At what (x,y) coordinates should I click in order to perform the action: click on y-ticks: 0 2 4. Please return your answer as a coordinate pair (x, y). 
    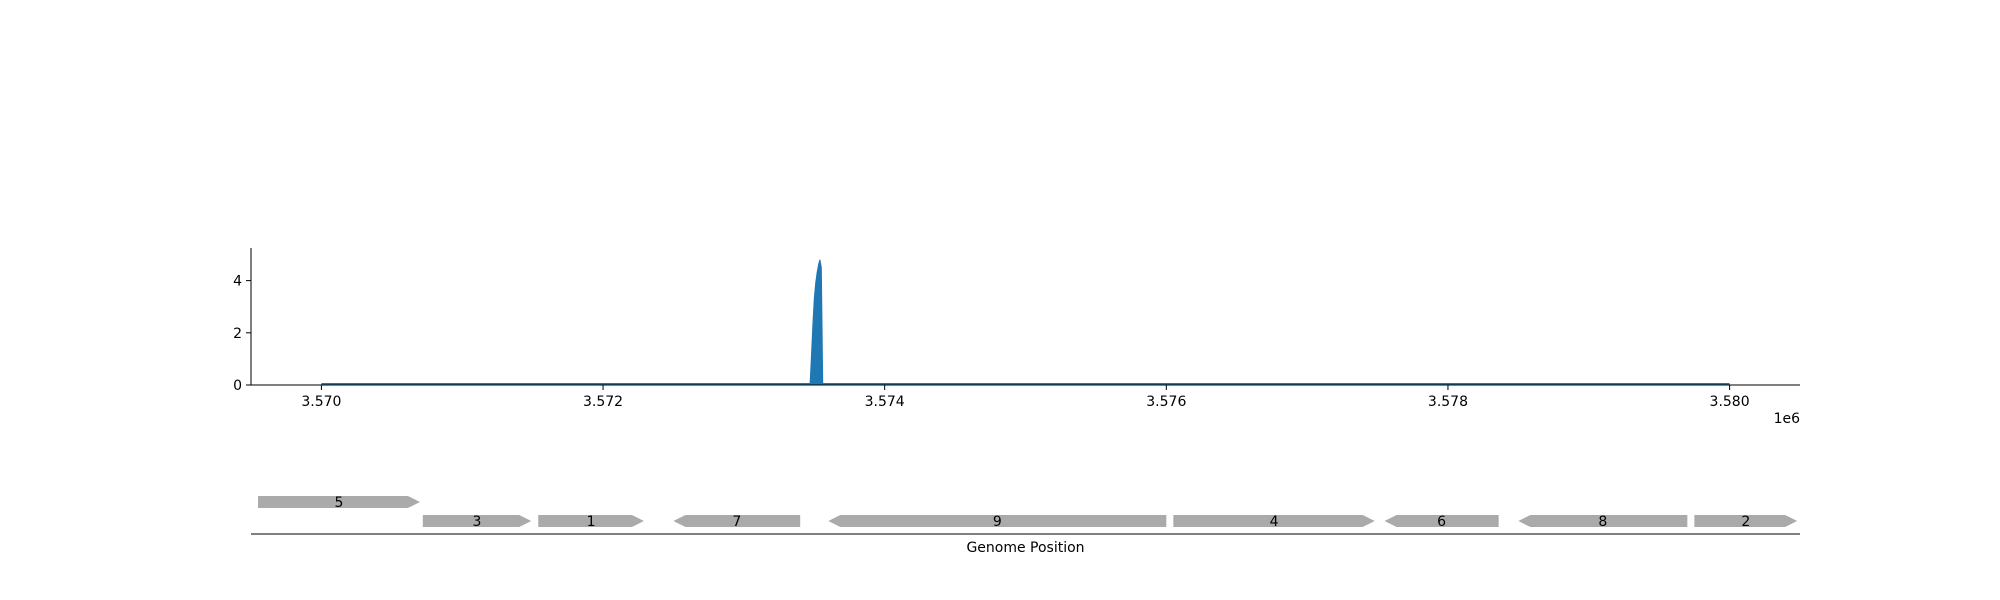
    Looking at the image, I should click on (242, 334).